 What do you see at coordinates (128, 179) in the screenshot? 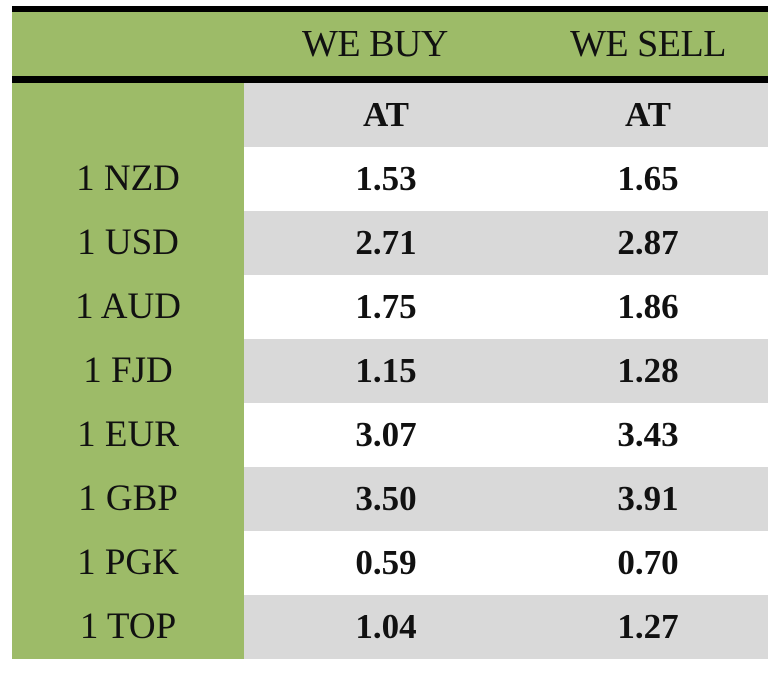
I see `currency-label: 1 NZD` at bounding box center [128, 179].